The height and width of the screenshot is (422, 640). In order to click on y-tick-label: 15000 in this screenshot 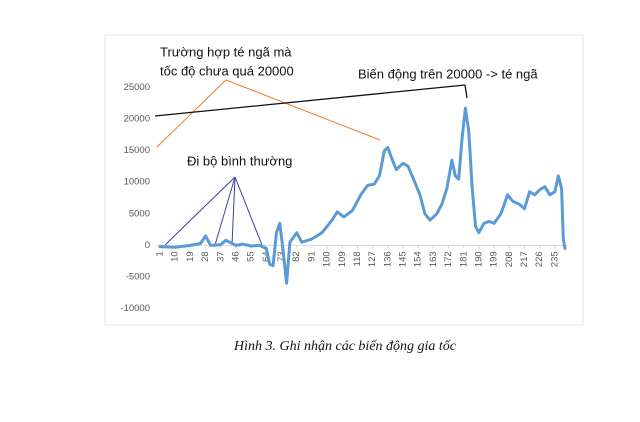, I will do `click(137, 150)`.